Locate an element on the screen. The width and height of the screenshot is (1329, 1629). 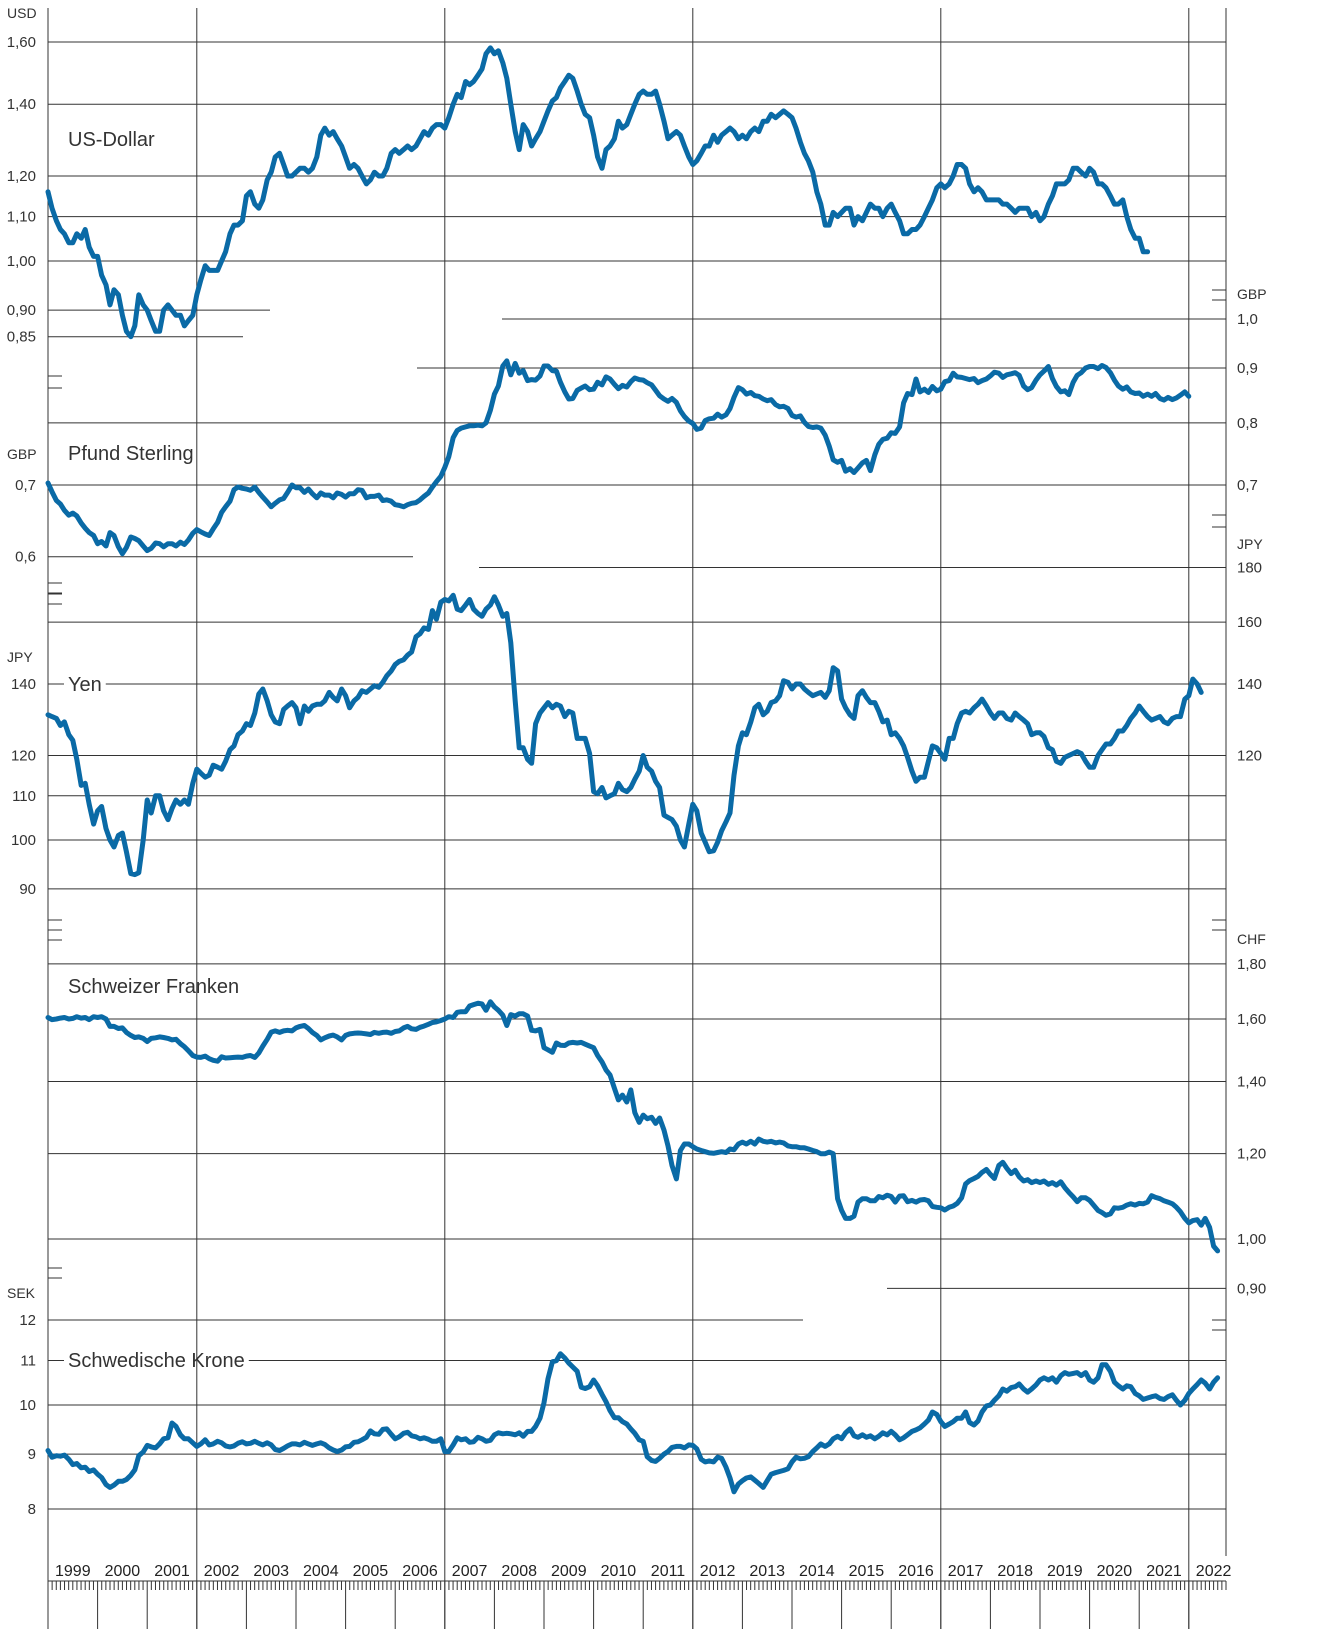
y-tick-label-right: 1,40 is located at coordinates (1251, 1082).